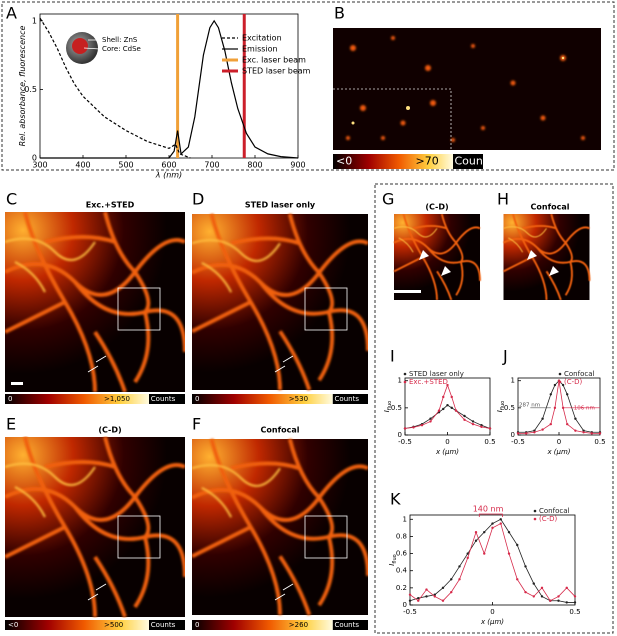  I want to click on image-title: STED laser only, so click(280, 205).